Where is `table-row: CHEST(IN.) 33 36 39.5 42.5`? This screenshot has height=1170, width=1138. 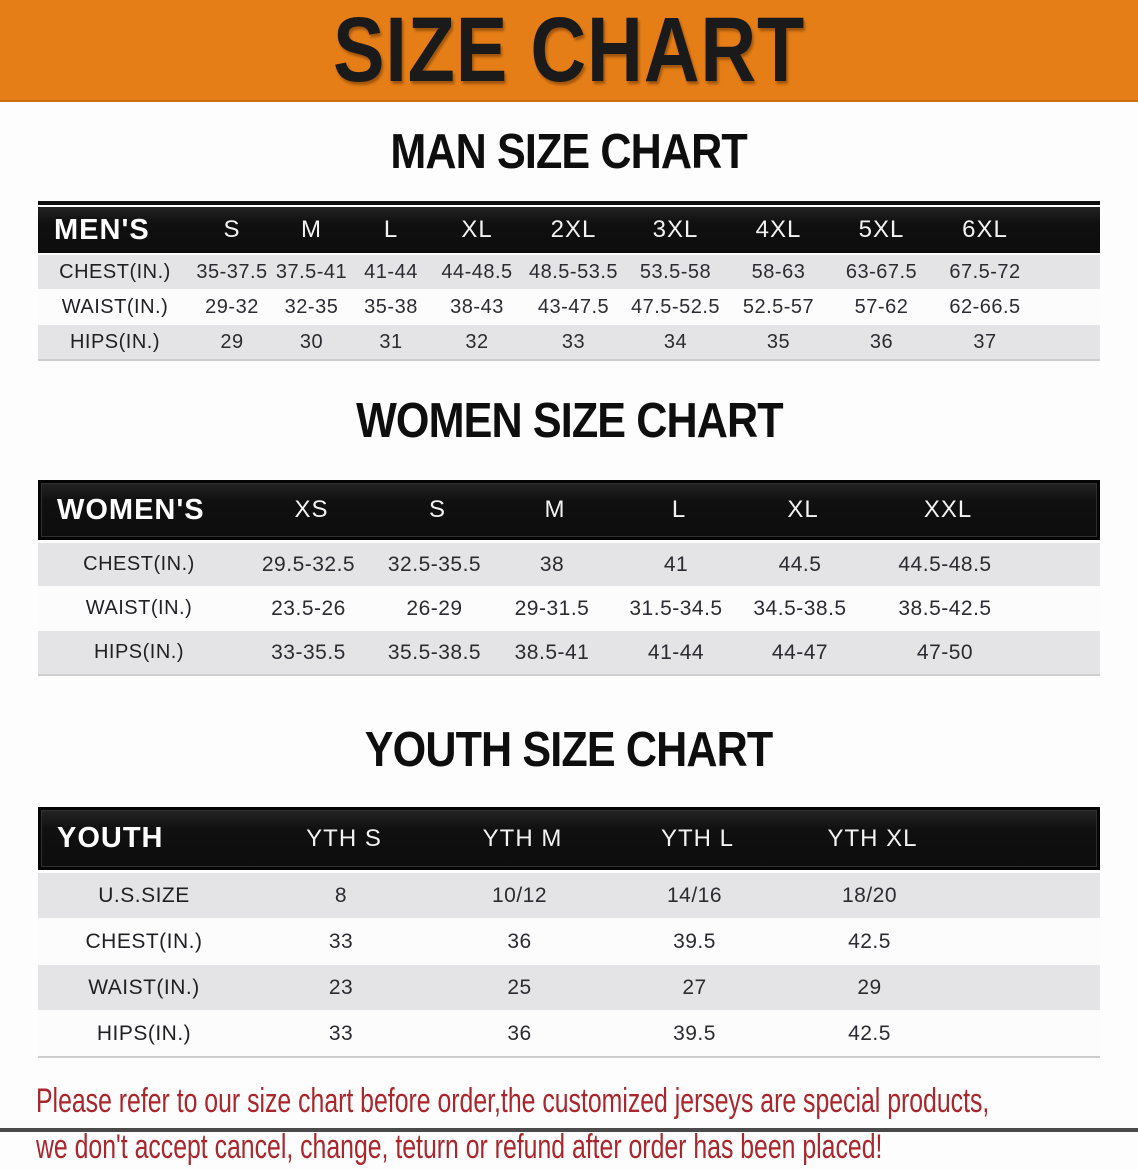
table-row: CHEST(IN.) 33 36 39.5 42.5 is located at coordinates (569, 941).